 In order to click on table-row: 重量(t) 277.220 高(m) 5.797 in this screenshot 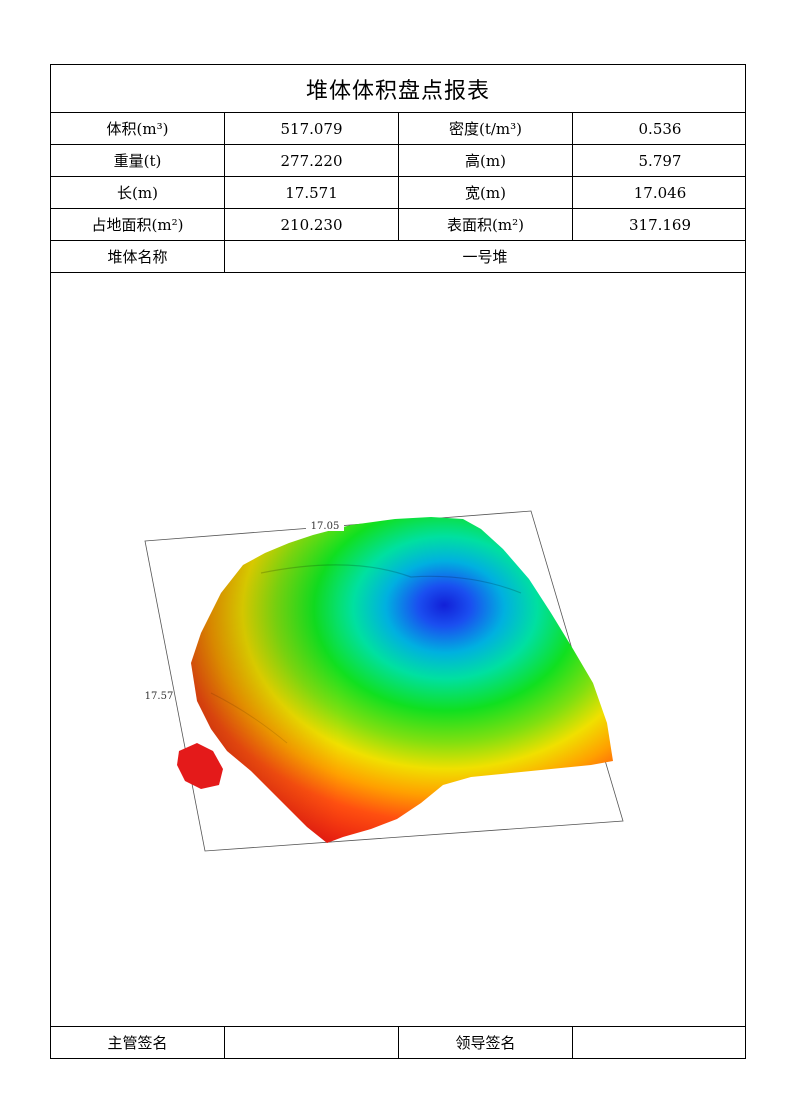, I will do `click(398, 161)`.